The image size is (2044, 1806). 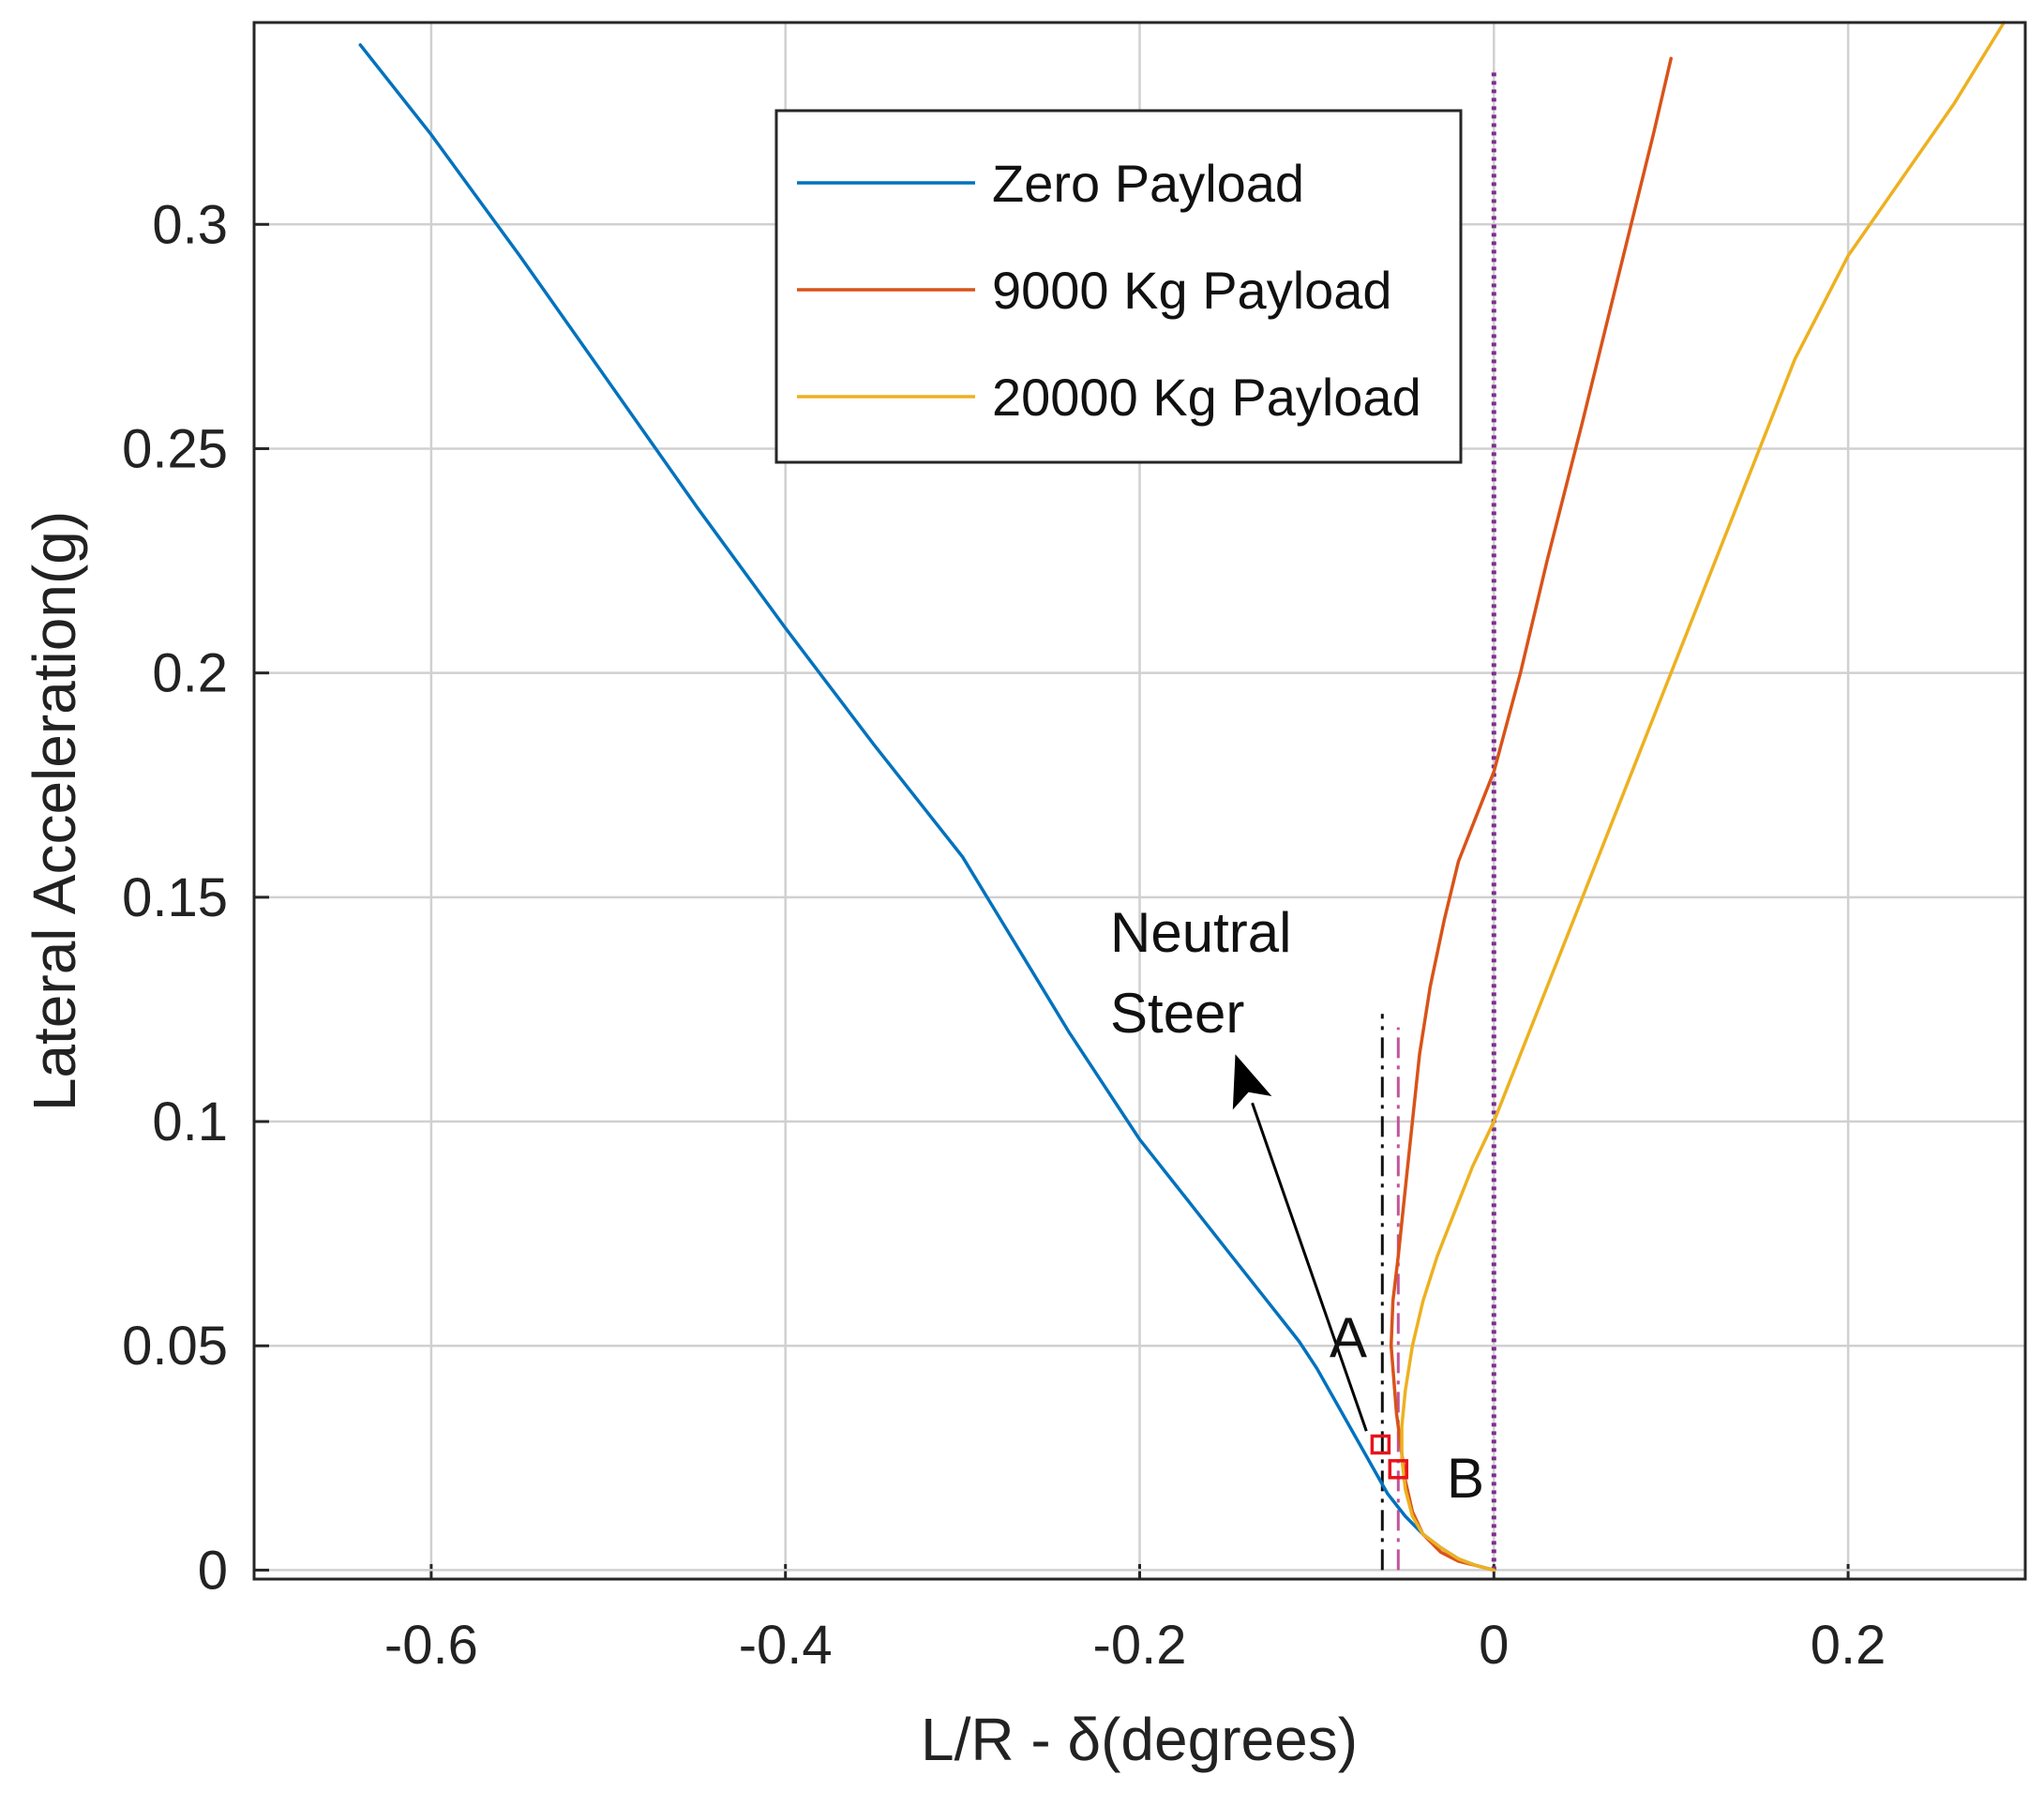 What do you see at coordinates (1399, 1469) in the screenshot?
I see `marker-b` at bounding box center [1399, 1469].